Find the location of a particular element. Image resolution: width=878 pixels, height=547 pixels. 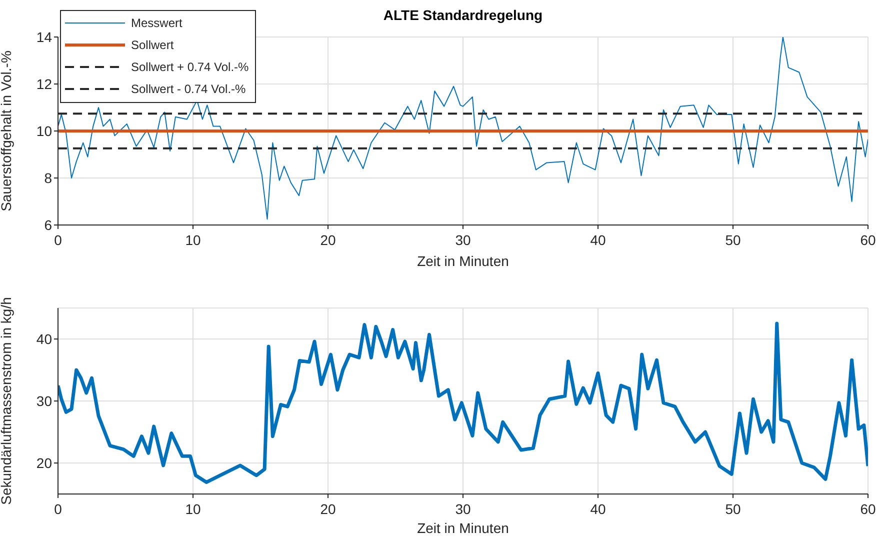

legend-label: Messwert is located at coordinates (156, 23).